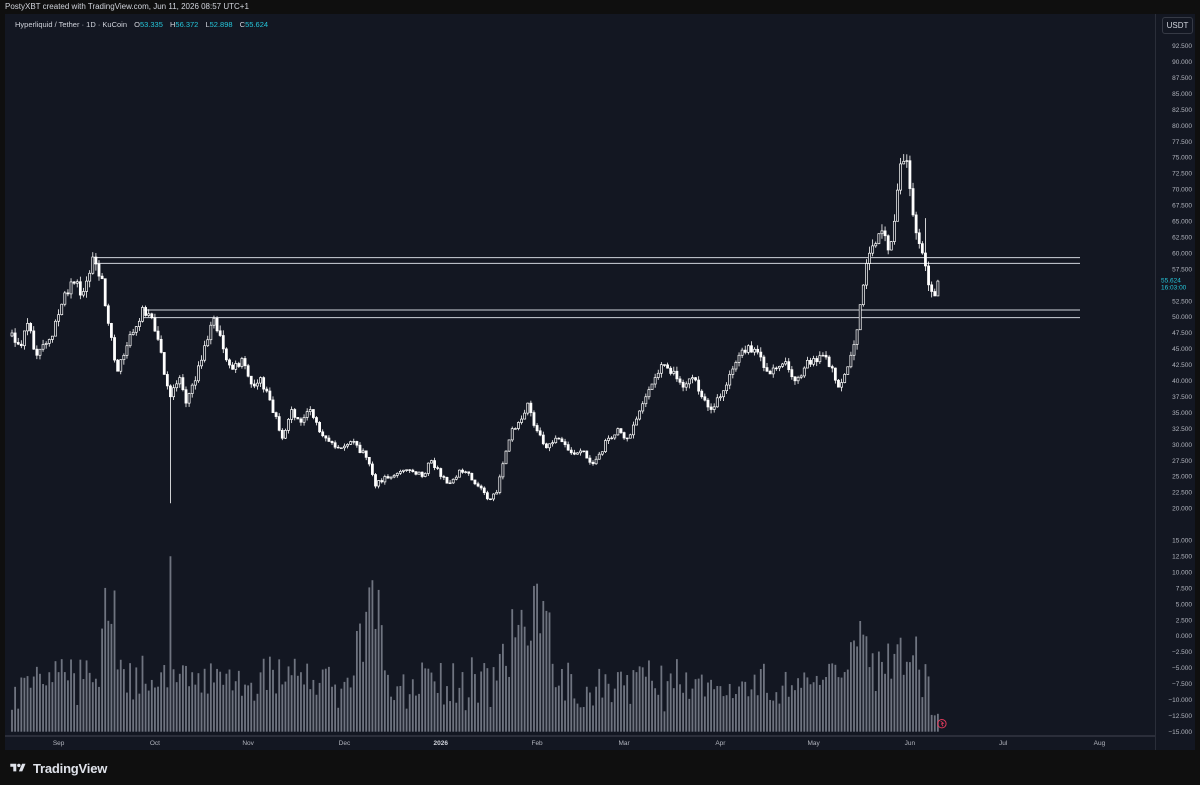  What do you see at coordinates (942, 724) in the screenshot?
I see `event-marker-icon` at bounding box center [942, 724].